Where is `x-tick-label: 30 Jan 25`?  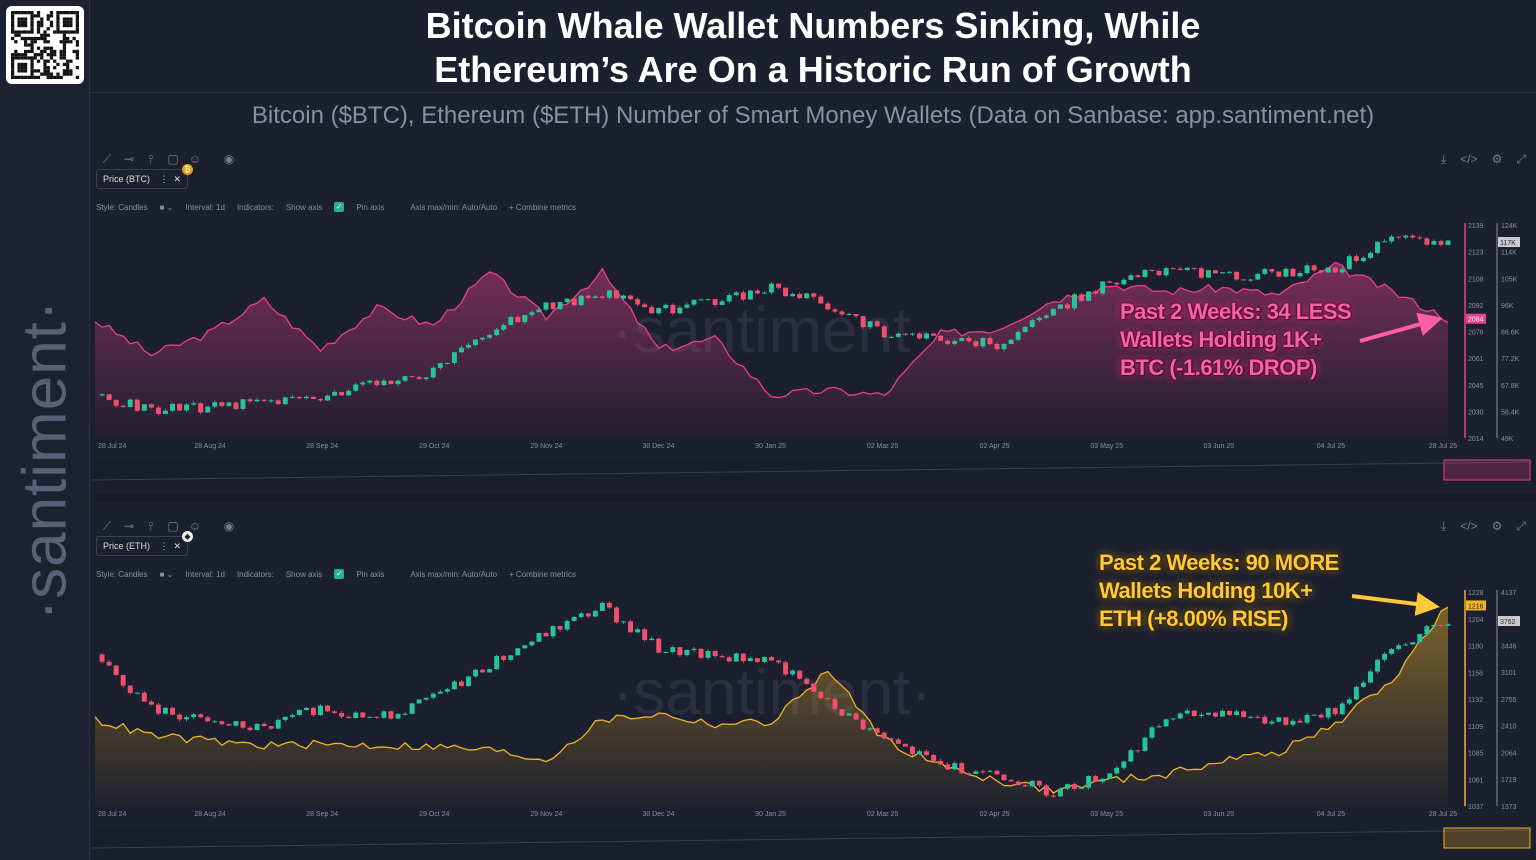
x-tick-label: 30 Jan 25 is located at coordinates (770, 446).